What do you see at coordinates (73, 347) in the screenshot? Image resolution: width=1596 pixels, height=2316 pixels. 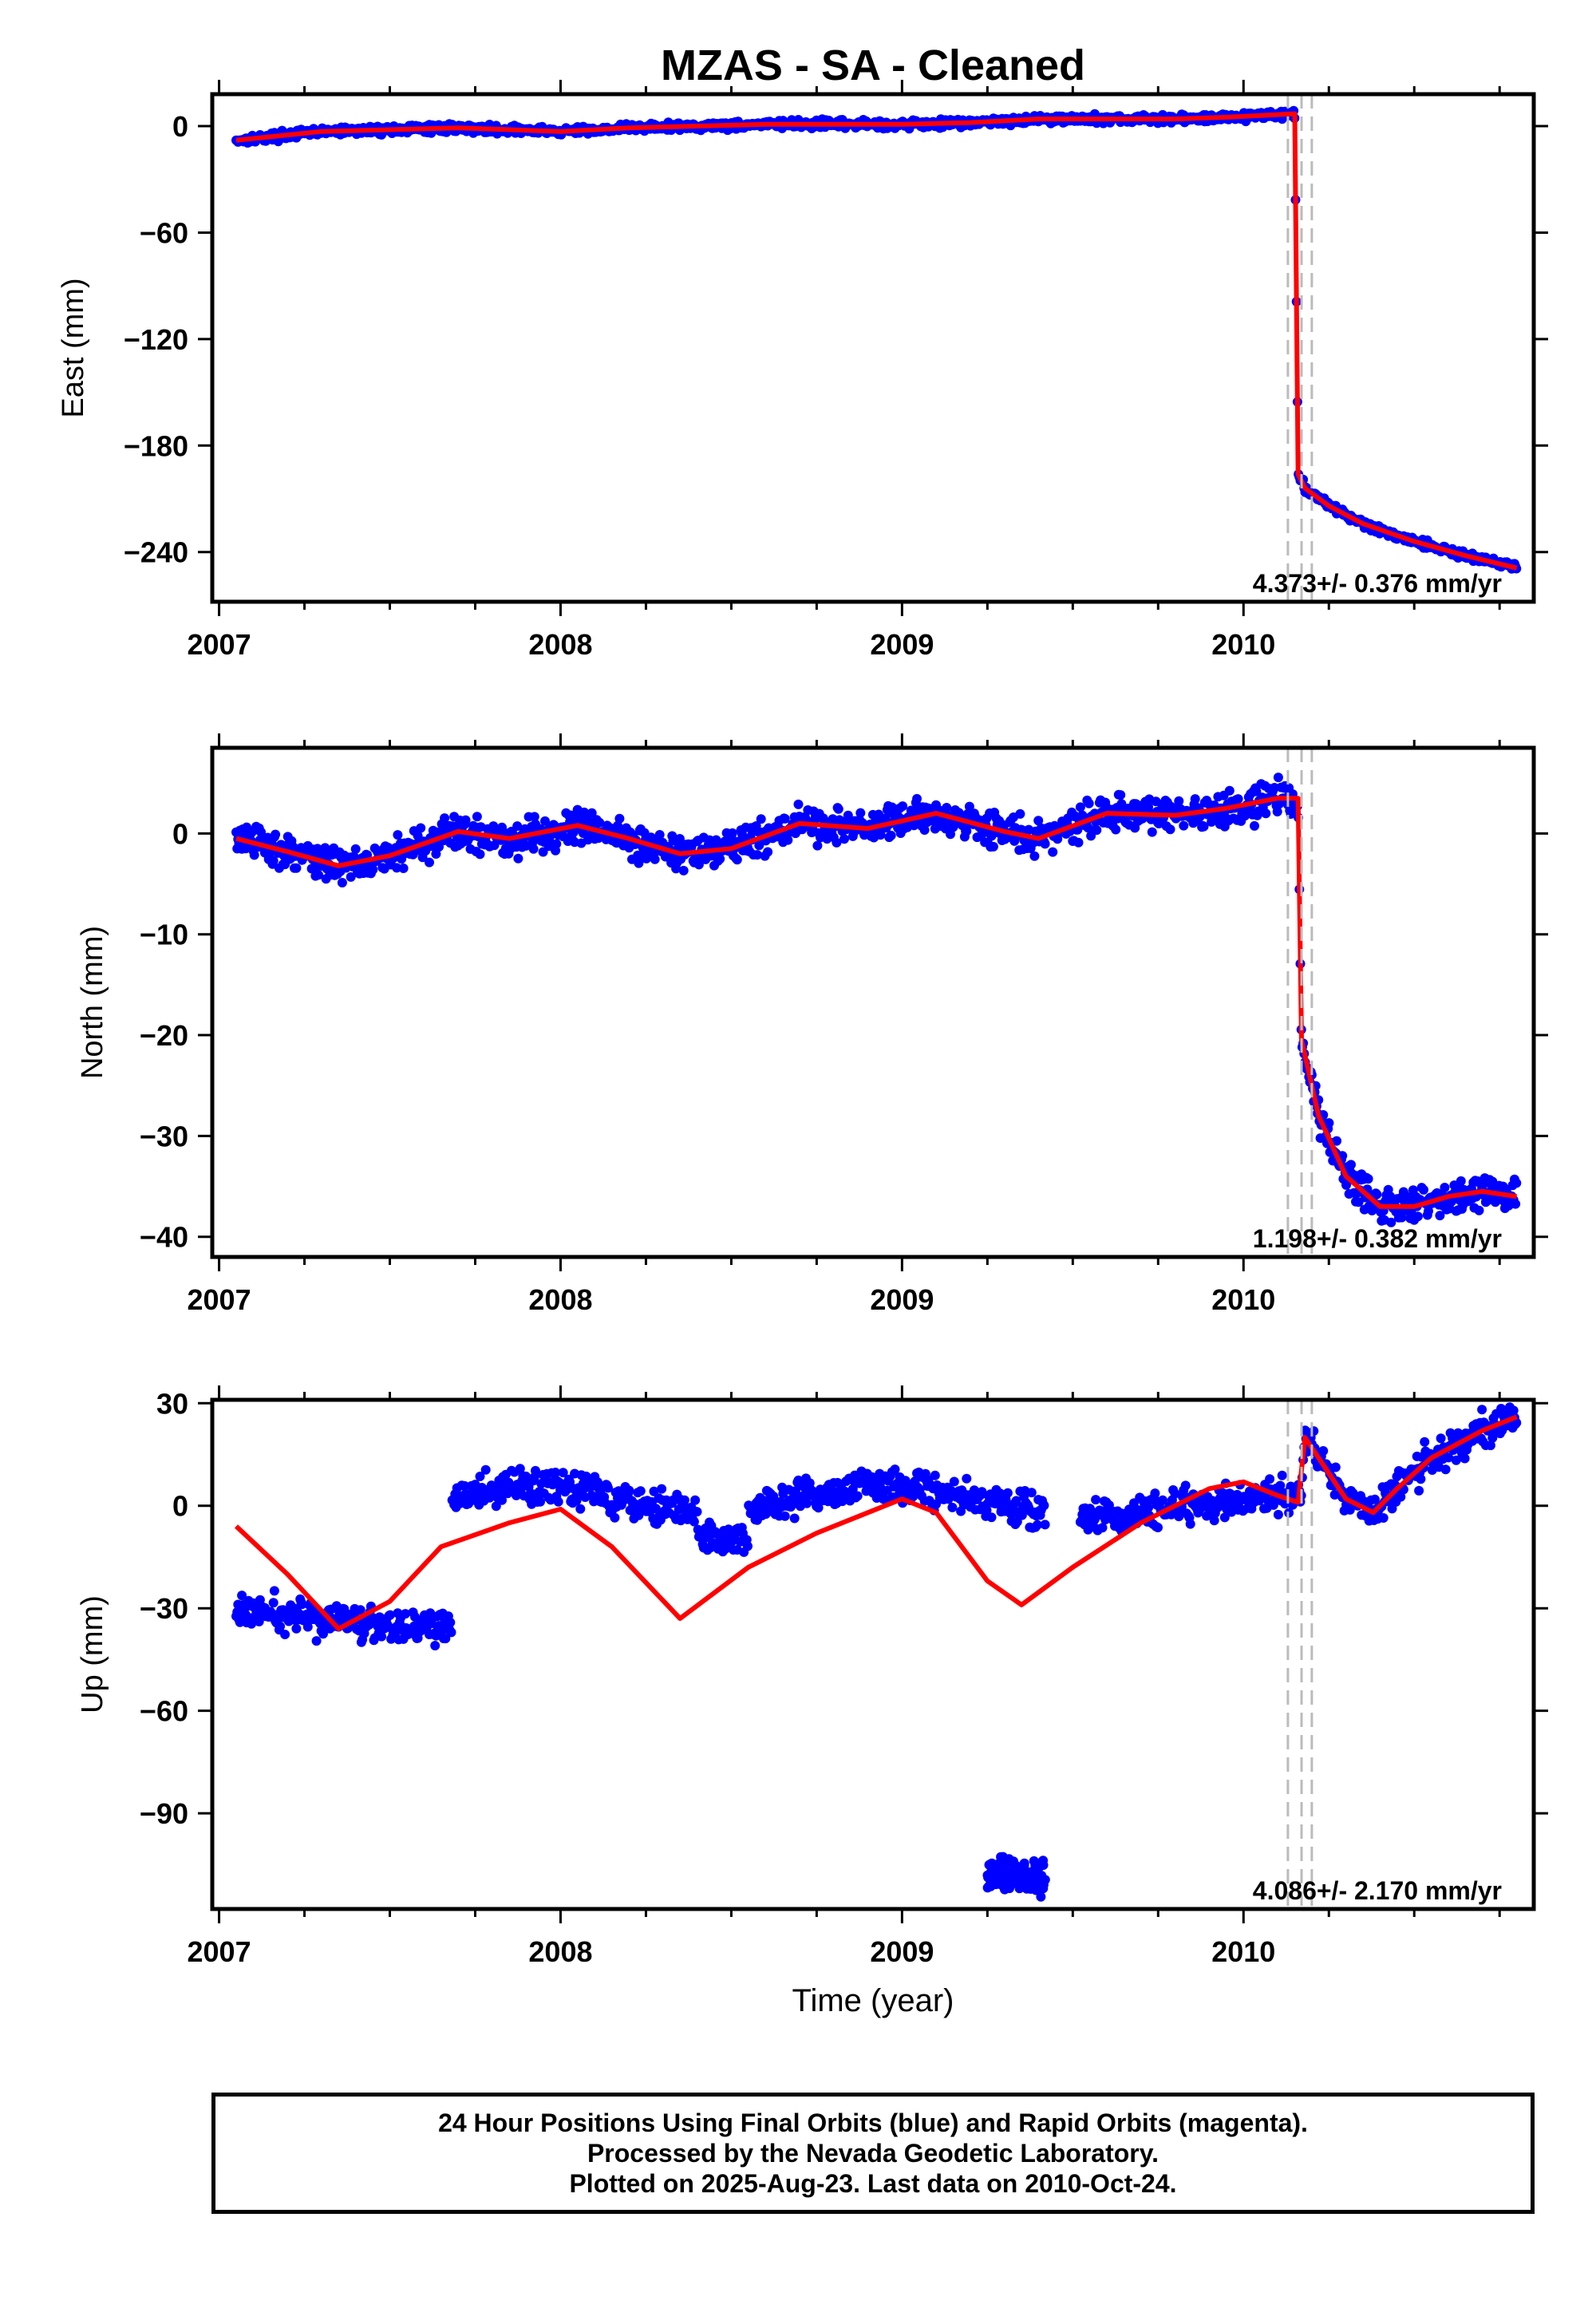 I see `y-axis-label: East (mm)` at bounding box center [73, 347].